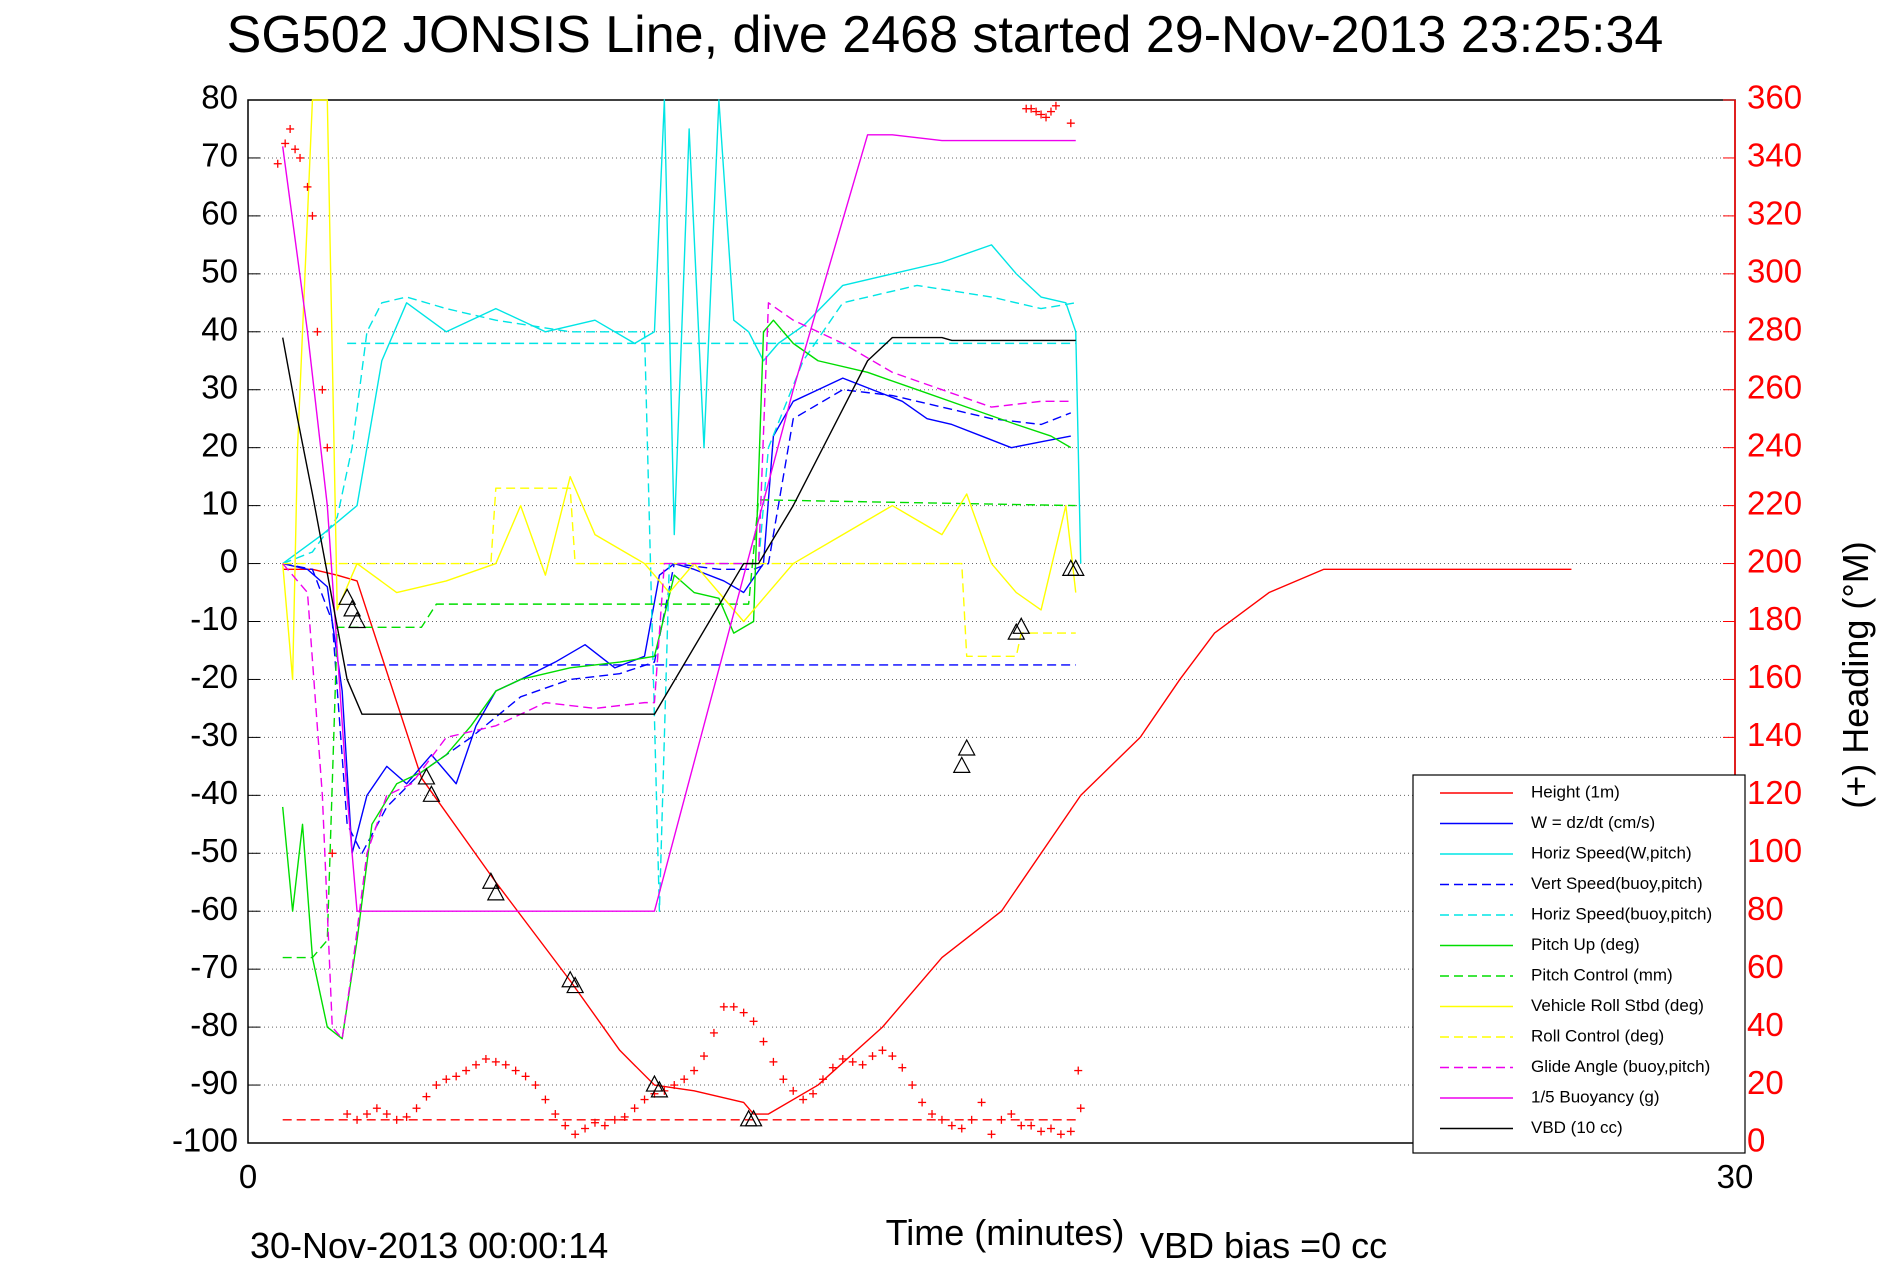 The image size is (1891, 1262). What do you see at coordinates (1774, 213) in the screenshot?
I see `right-tick-label: 320` at bounding box center [1774, 213].